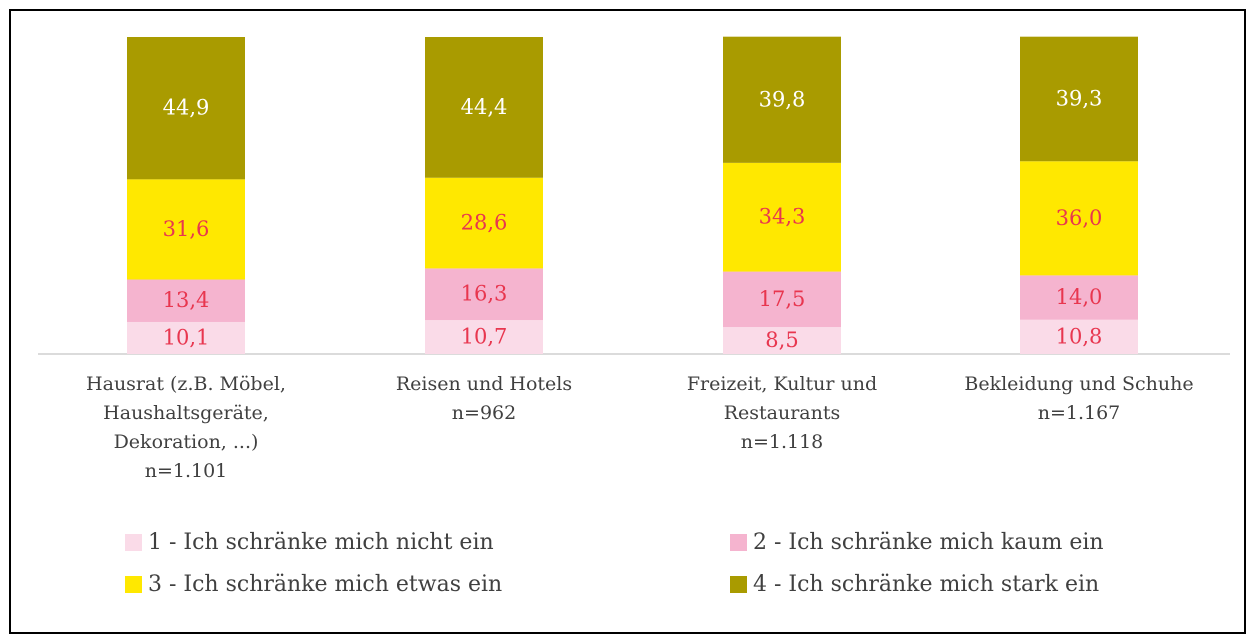  Describe the element at coordinates (321, 542) in the screenshot. I see `legend-label: 1 - Ich schränke mich nicht ein` at that location.